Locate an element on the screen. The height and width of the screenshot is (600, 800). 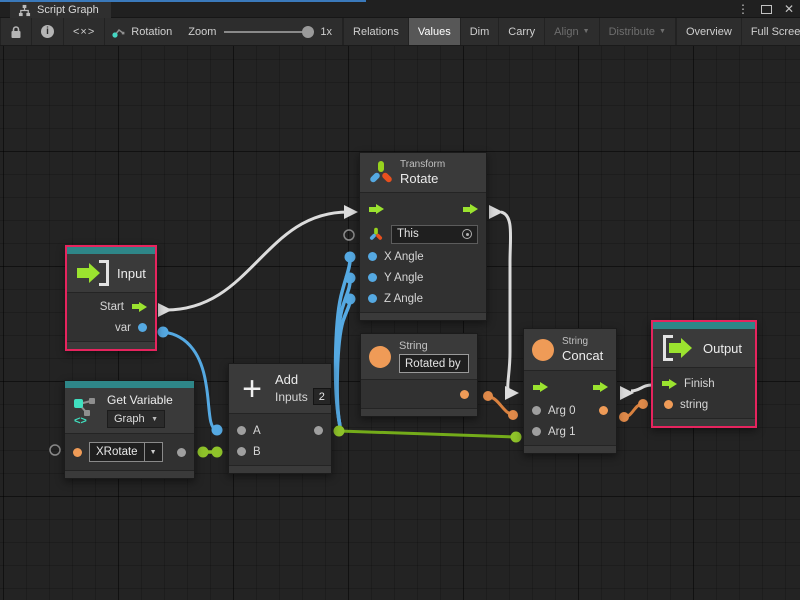
string-output-dot is located at coordinates (464, 394).